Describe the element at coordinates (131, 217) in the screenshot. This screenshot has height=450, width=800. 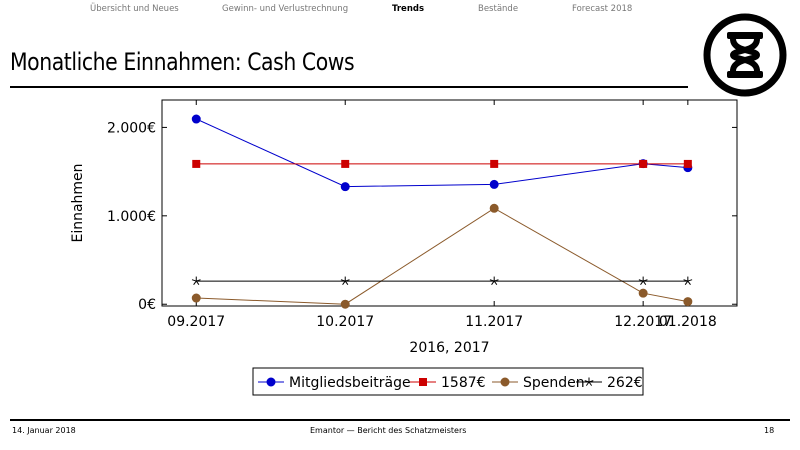
I see `y-tick-label: 1.000€` at that location.